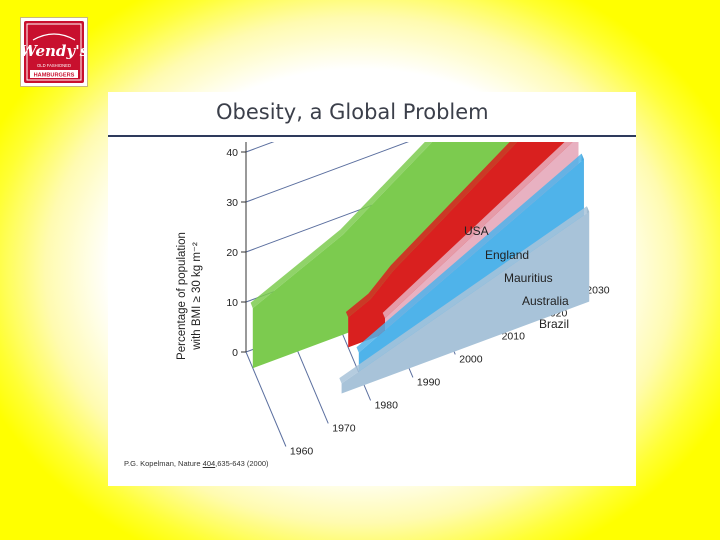 The width and height of the screenshot is (720, 540). I want to click on y-tick-label-40: 40, so click(232, 153).